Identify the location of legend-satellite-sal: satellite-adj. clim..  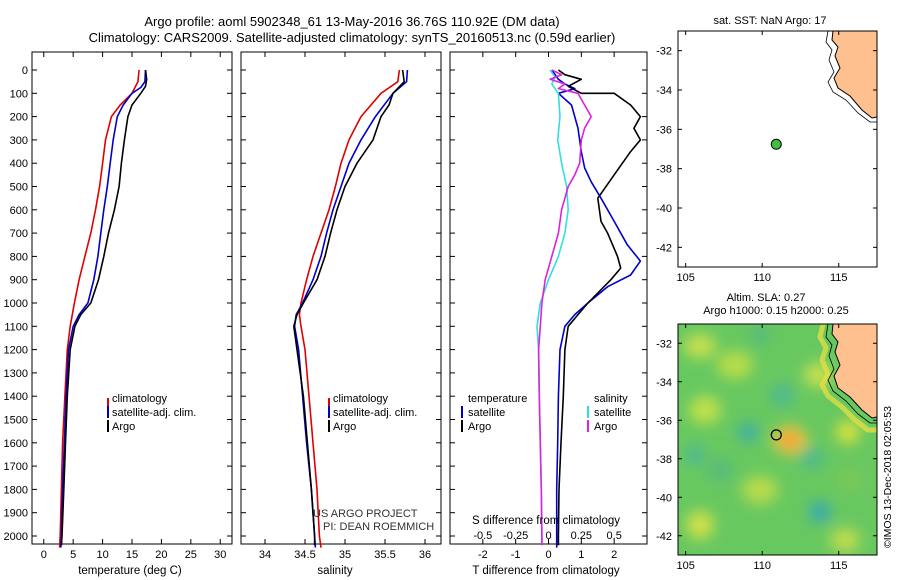
(375, 413).